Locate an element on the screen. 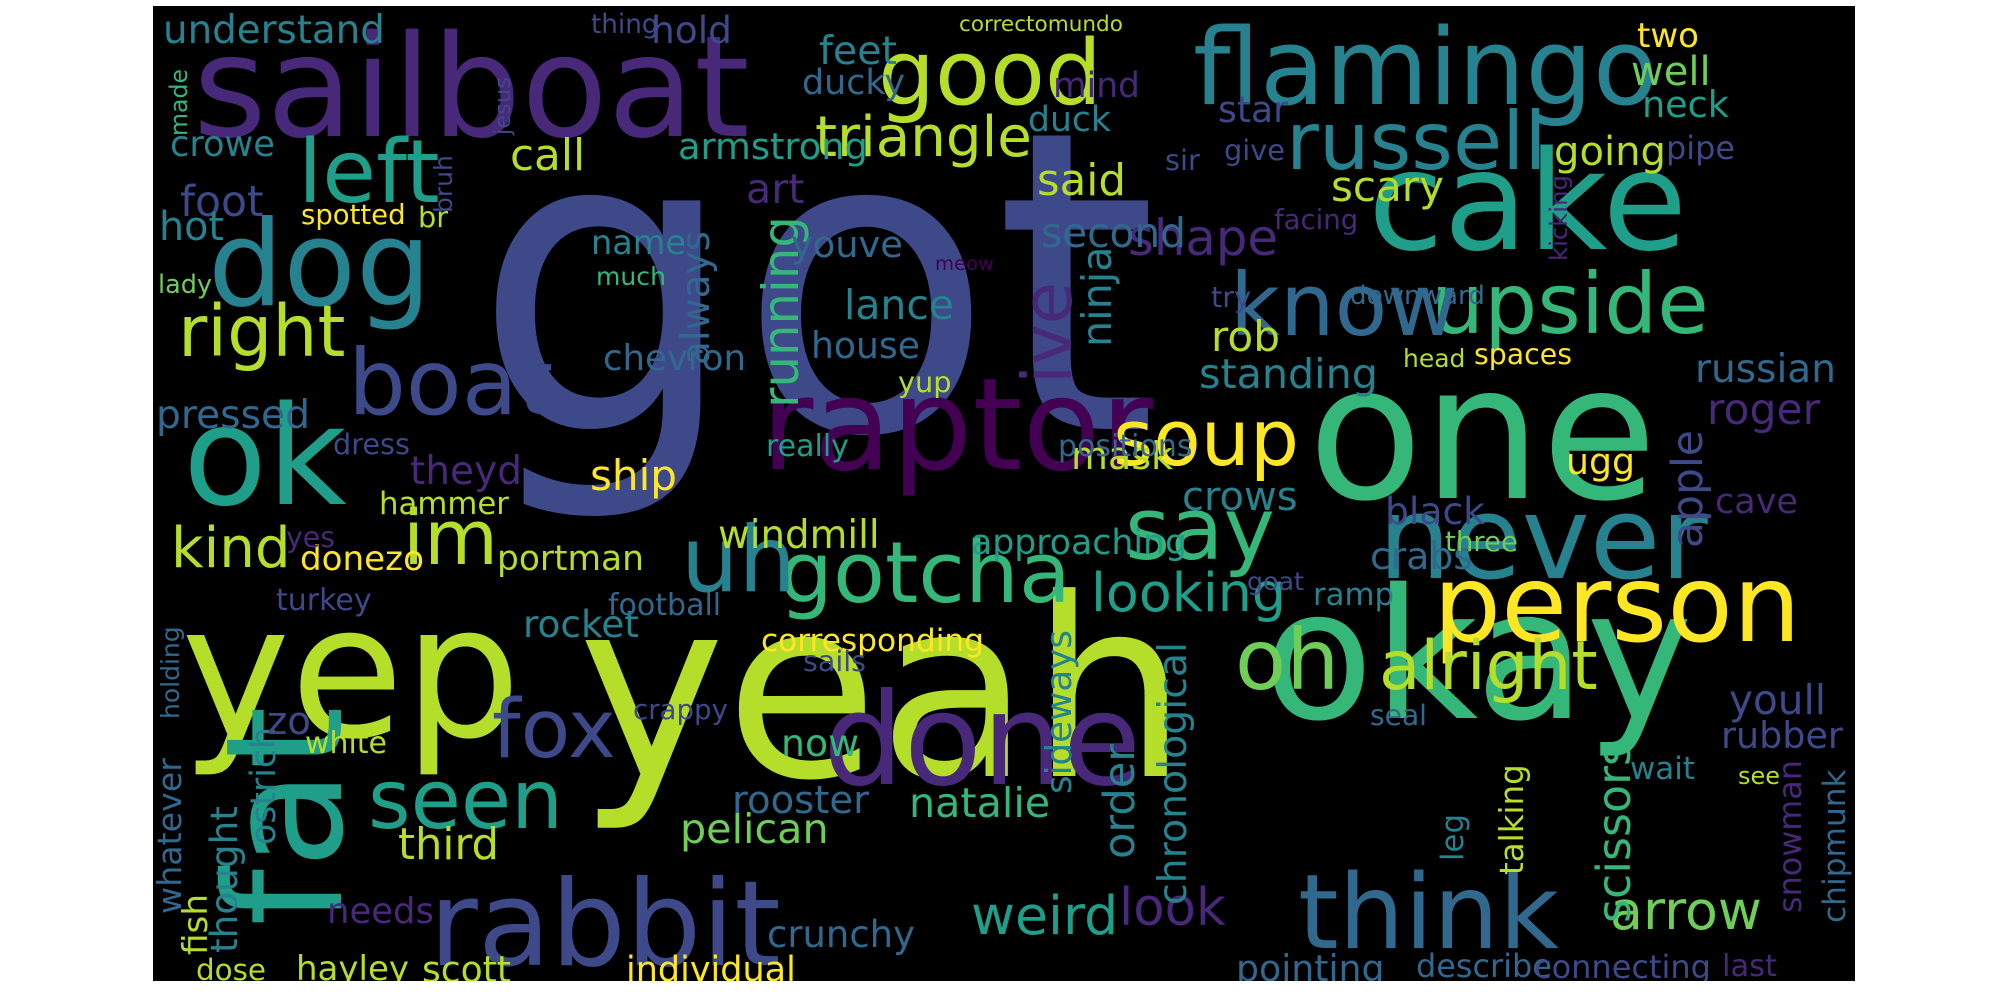 This screenshot has height=1000, width=2000. word-seen: seen is located at coordinates (465, 800).